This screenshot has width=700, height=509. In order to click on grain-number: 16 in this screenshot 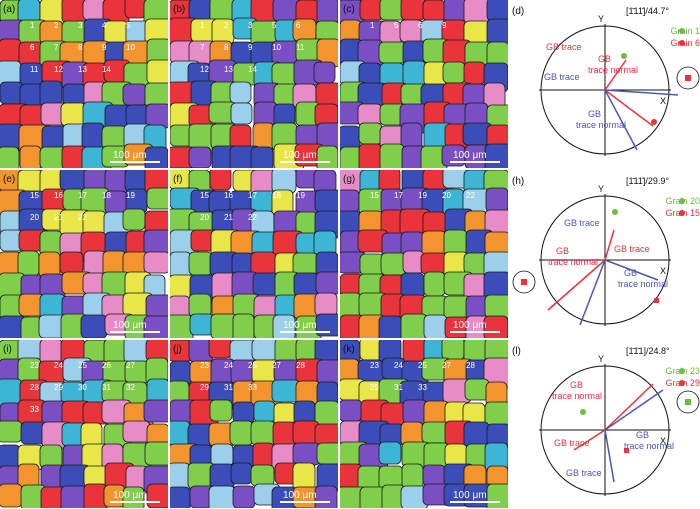, I will do `click(58, 195)`.